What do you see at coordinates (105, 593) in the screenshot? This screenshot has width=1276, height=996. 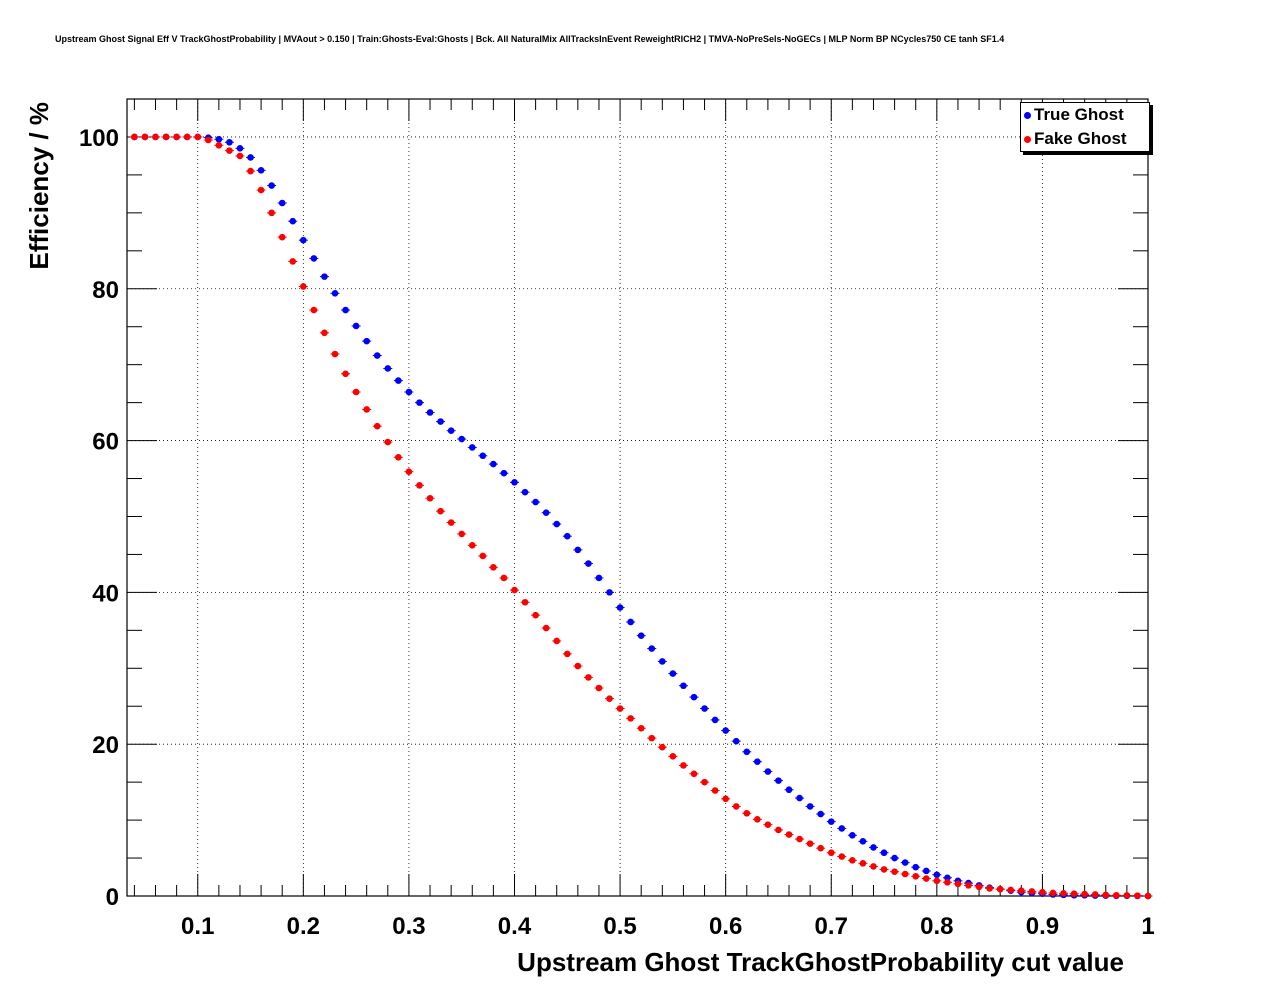 I see `y-tick-label: 40` at bounding box center [105, 593].